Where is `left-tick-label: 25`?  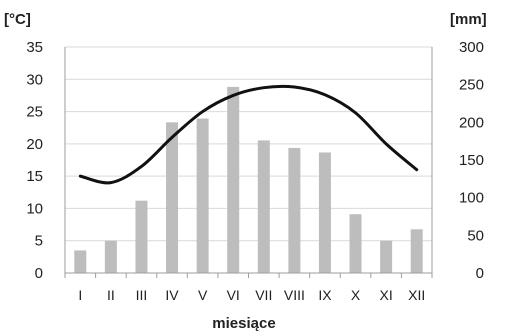 left-tick-label: 25 is located at coordinates (34, 112).